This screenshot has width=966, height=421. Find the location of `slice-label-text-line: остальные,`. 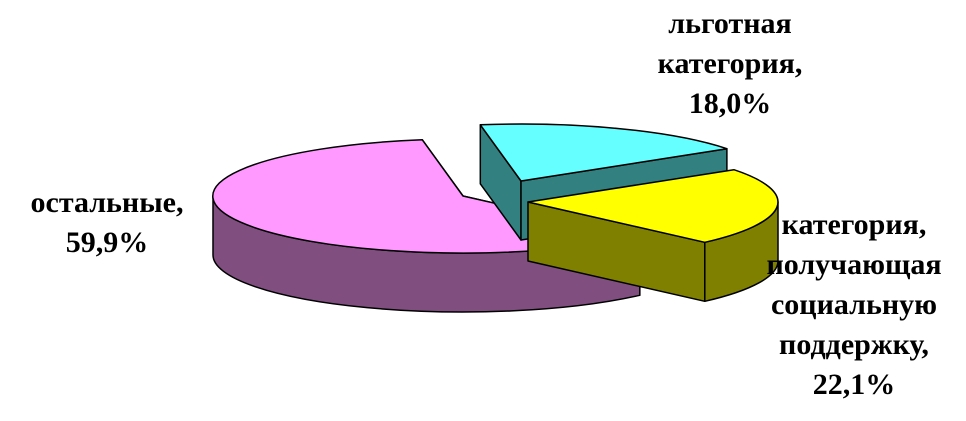

slice-label-text-line: остальные, is located at coordinates (107, 202).